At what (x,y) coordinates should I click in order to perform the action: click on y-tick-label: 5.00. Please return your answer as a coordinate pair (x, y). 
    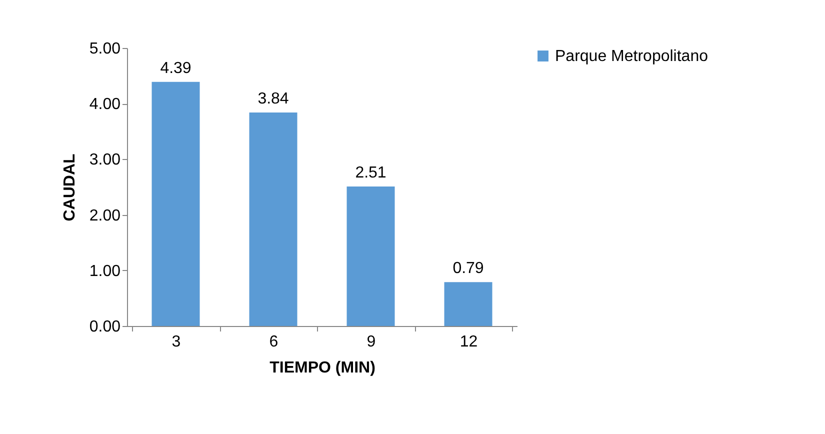
    Looking at the image, I should click on (105, 49).